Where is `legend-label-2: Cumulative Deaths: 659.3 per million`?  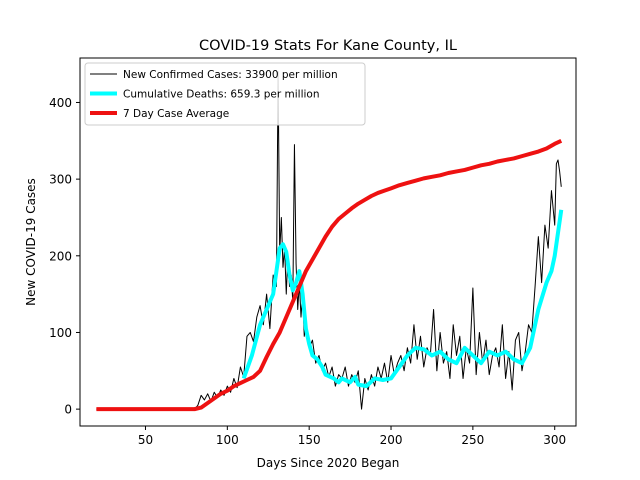 legend-label-2: Cumulative Deaths: 659.3 per million is located at coordinates (221, 95).